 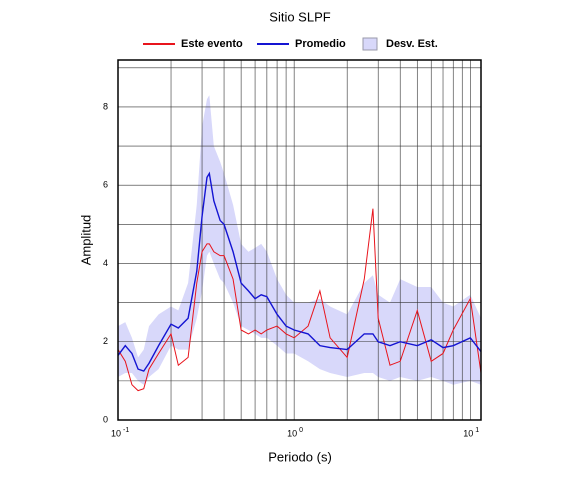 What do you see at coordinates (212, 44) in the screenshot?
I see `legend-label: Este evento` at bounding box center [212, 44].